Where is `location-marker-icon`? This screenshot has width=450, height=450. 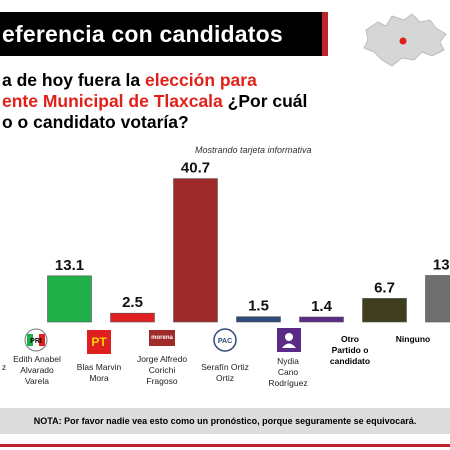
location-marker-icon is located at coordinates (403, 41).